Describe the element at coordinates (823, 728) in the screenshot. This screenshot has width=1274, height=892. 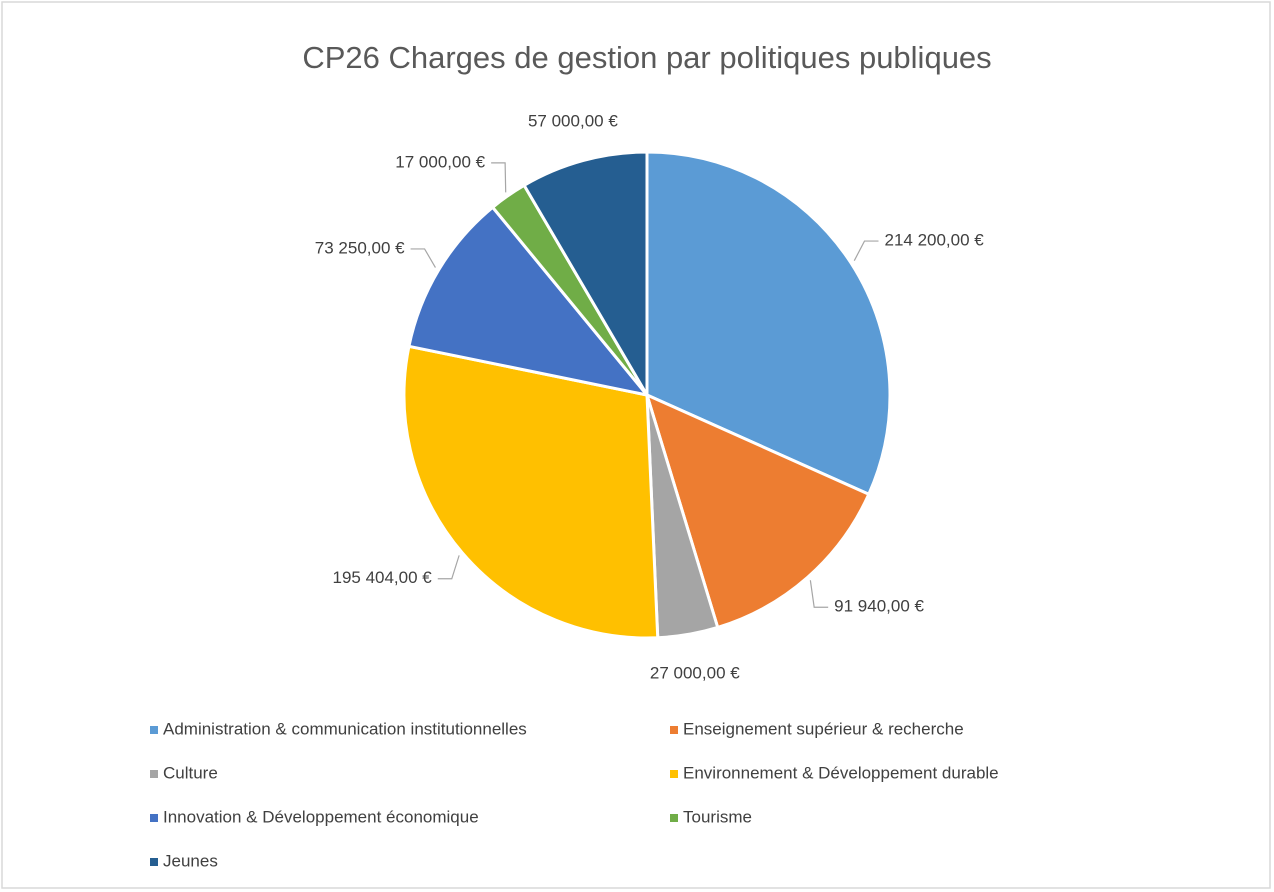
I see `legend-label: Enseignement supérieur & recherche` at that location.